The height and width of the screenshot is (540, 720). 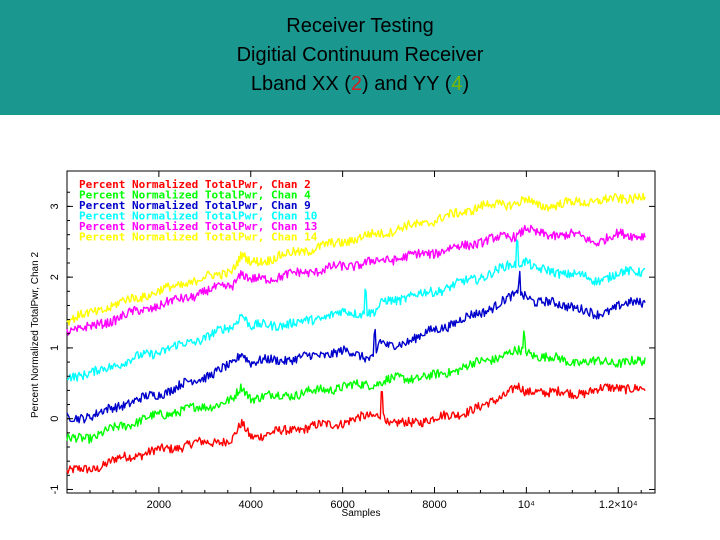 I want to click on x-tick-label: 10⁴, so click(x=526, y=505).